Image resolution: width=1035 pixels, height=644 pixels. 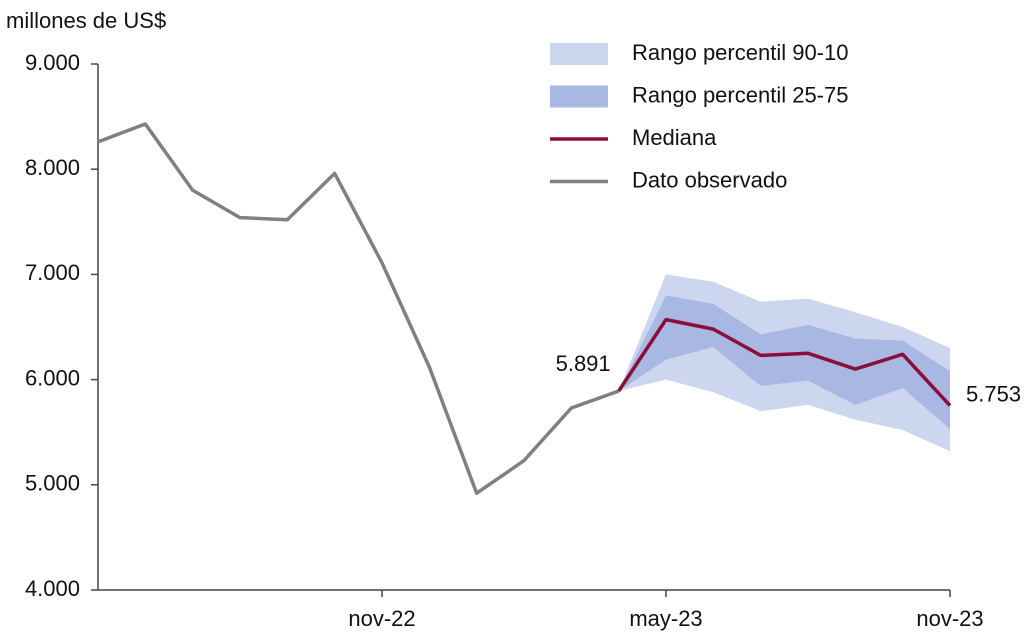 I want to click on x-tick-label: nov-23, so click(x=949, y=618).